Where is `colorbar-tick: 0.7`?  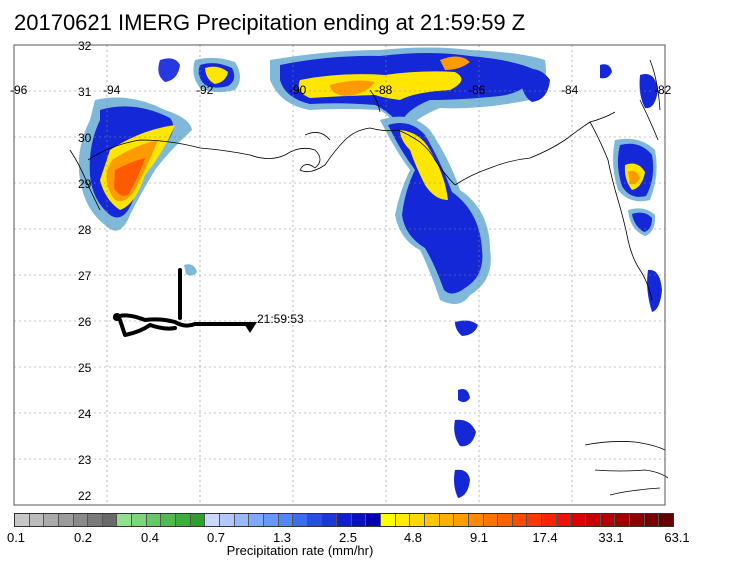
colorbar-tick: 0.7 is located at coordinates (216, 537).